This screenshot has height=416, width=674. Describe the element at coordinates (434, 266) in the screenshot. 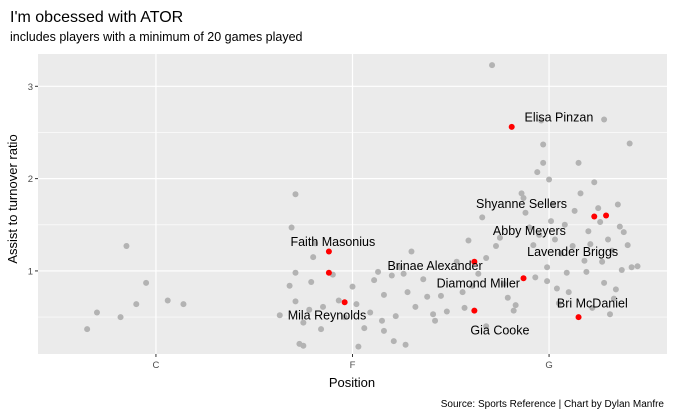

I see `point-label: Brinae Alexander` at that location.